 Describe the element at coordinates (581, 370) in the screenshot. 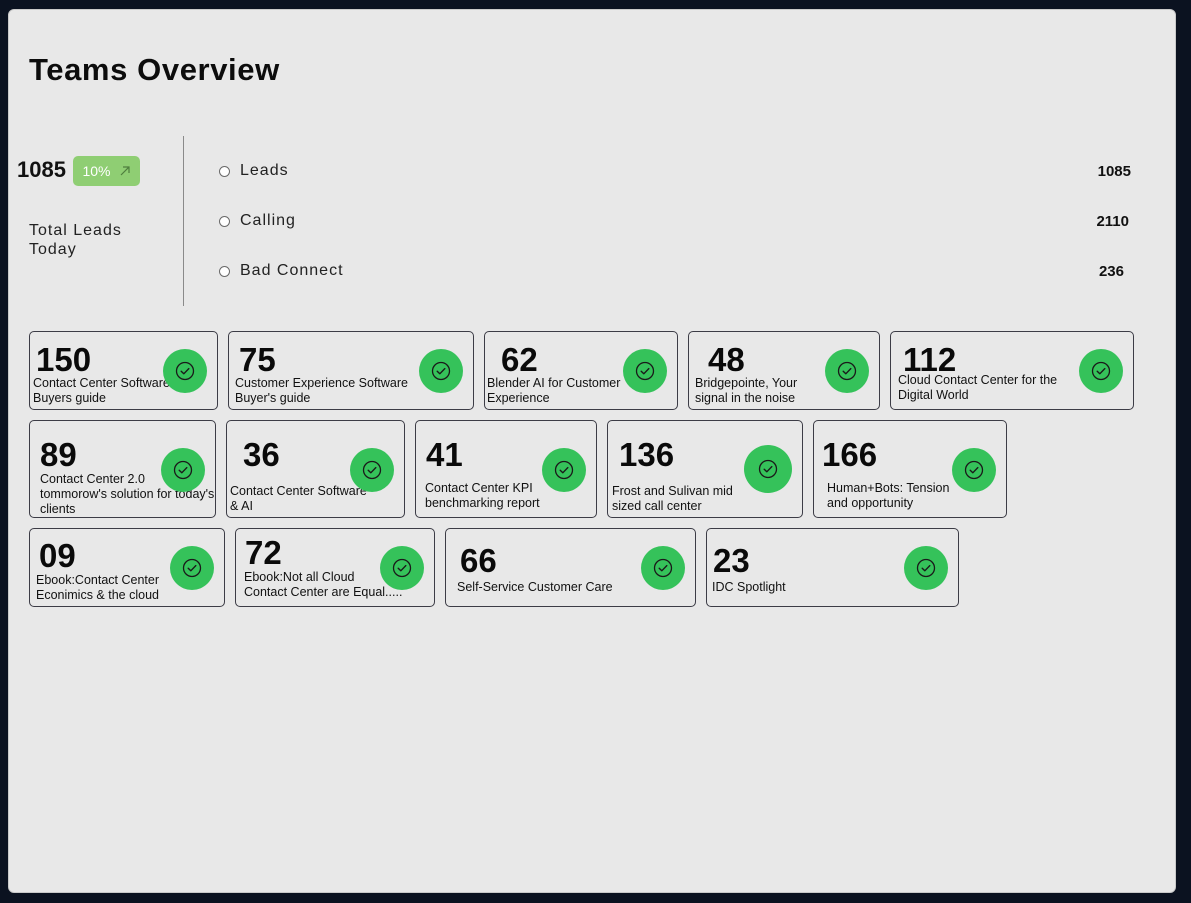

I see `asset-card: 62 Blender AI for Customer Experience` at that location.